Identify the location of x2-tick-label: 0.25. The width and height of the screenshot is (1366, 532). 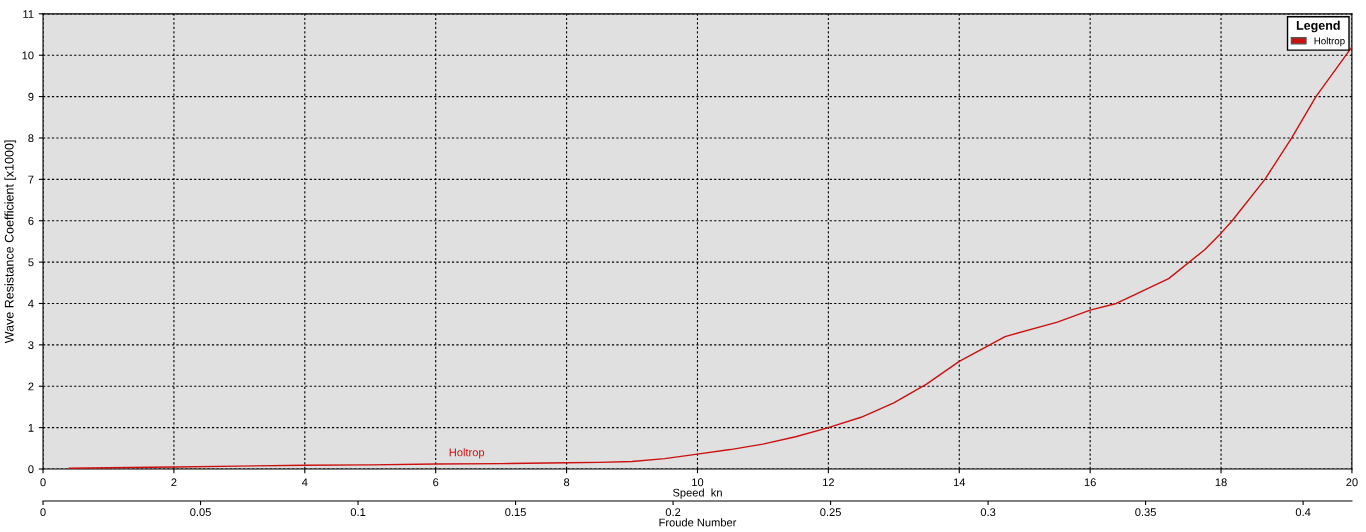
(830, 512).